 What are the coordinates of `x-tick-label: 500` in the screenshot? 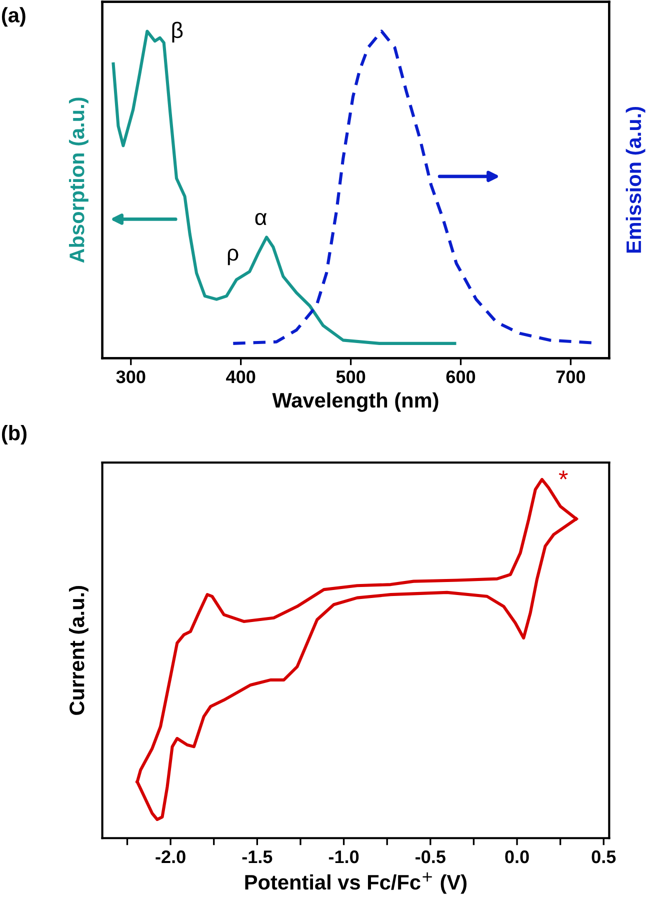 It's located at (351, 377).